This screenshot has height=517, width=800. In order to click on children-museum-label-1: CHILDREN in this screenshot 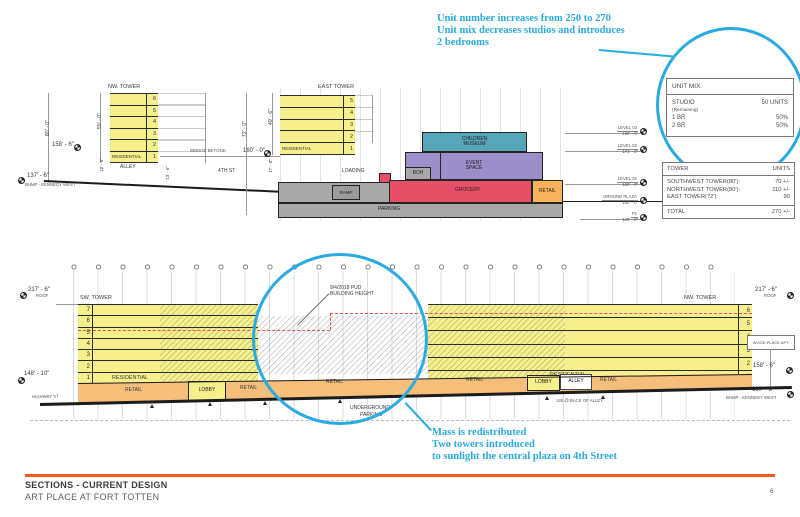, I will do `click(474, 138)`.